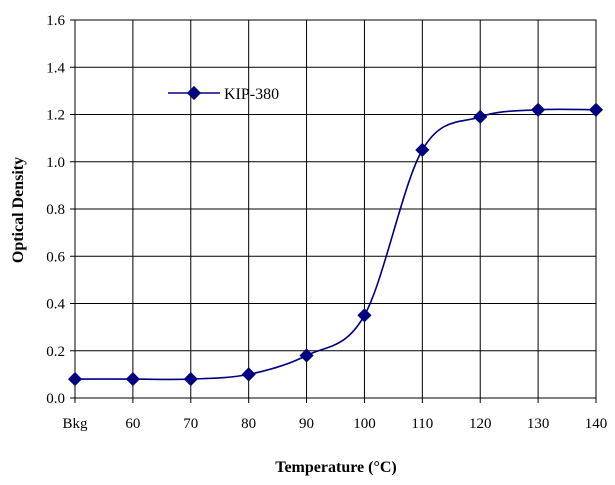  I want to click on legend-marker, so click(194, 93).